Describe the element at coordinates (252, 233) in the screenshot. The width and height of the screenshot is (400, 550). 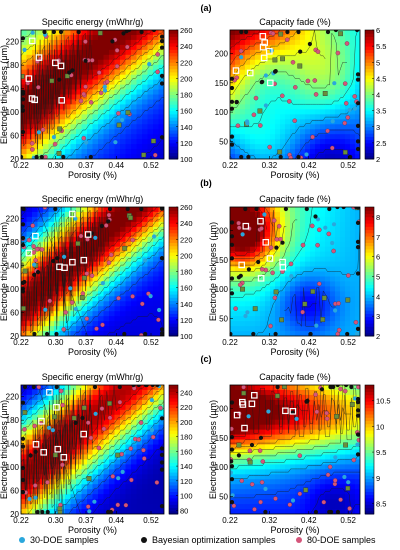
I see `contour-line` at that location.